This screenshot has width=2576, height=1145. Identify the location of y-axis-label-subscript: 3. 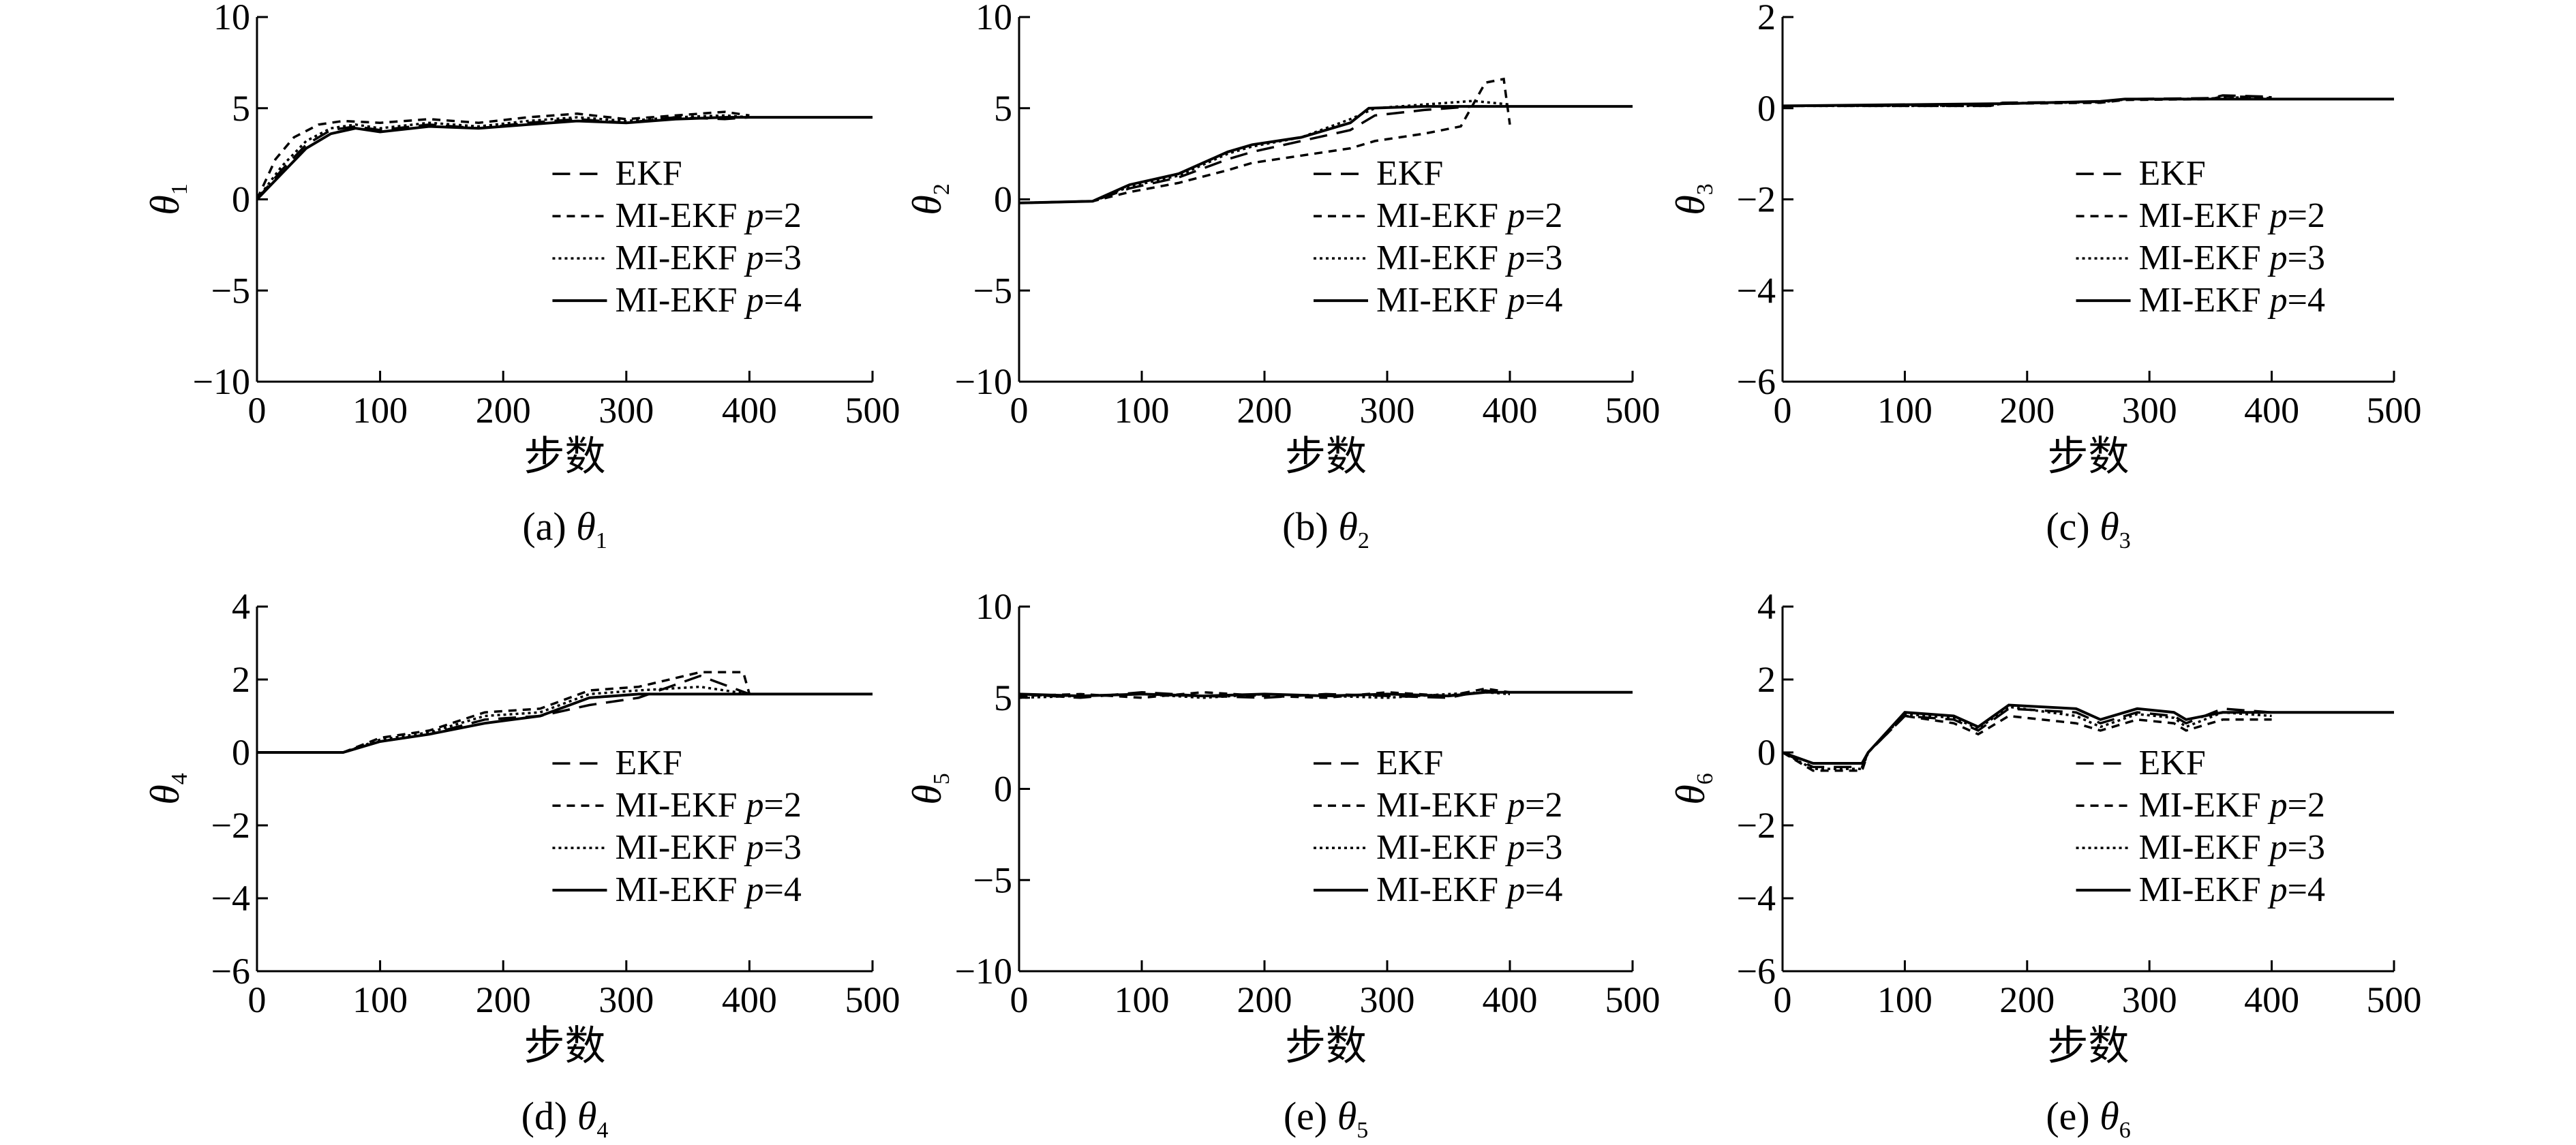
(1705, 189).